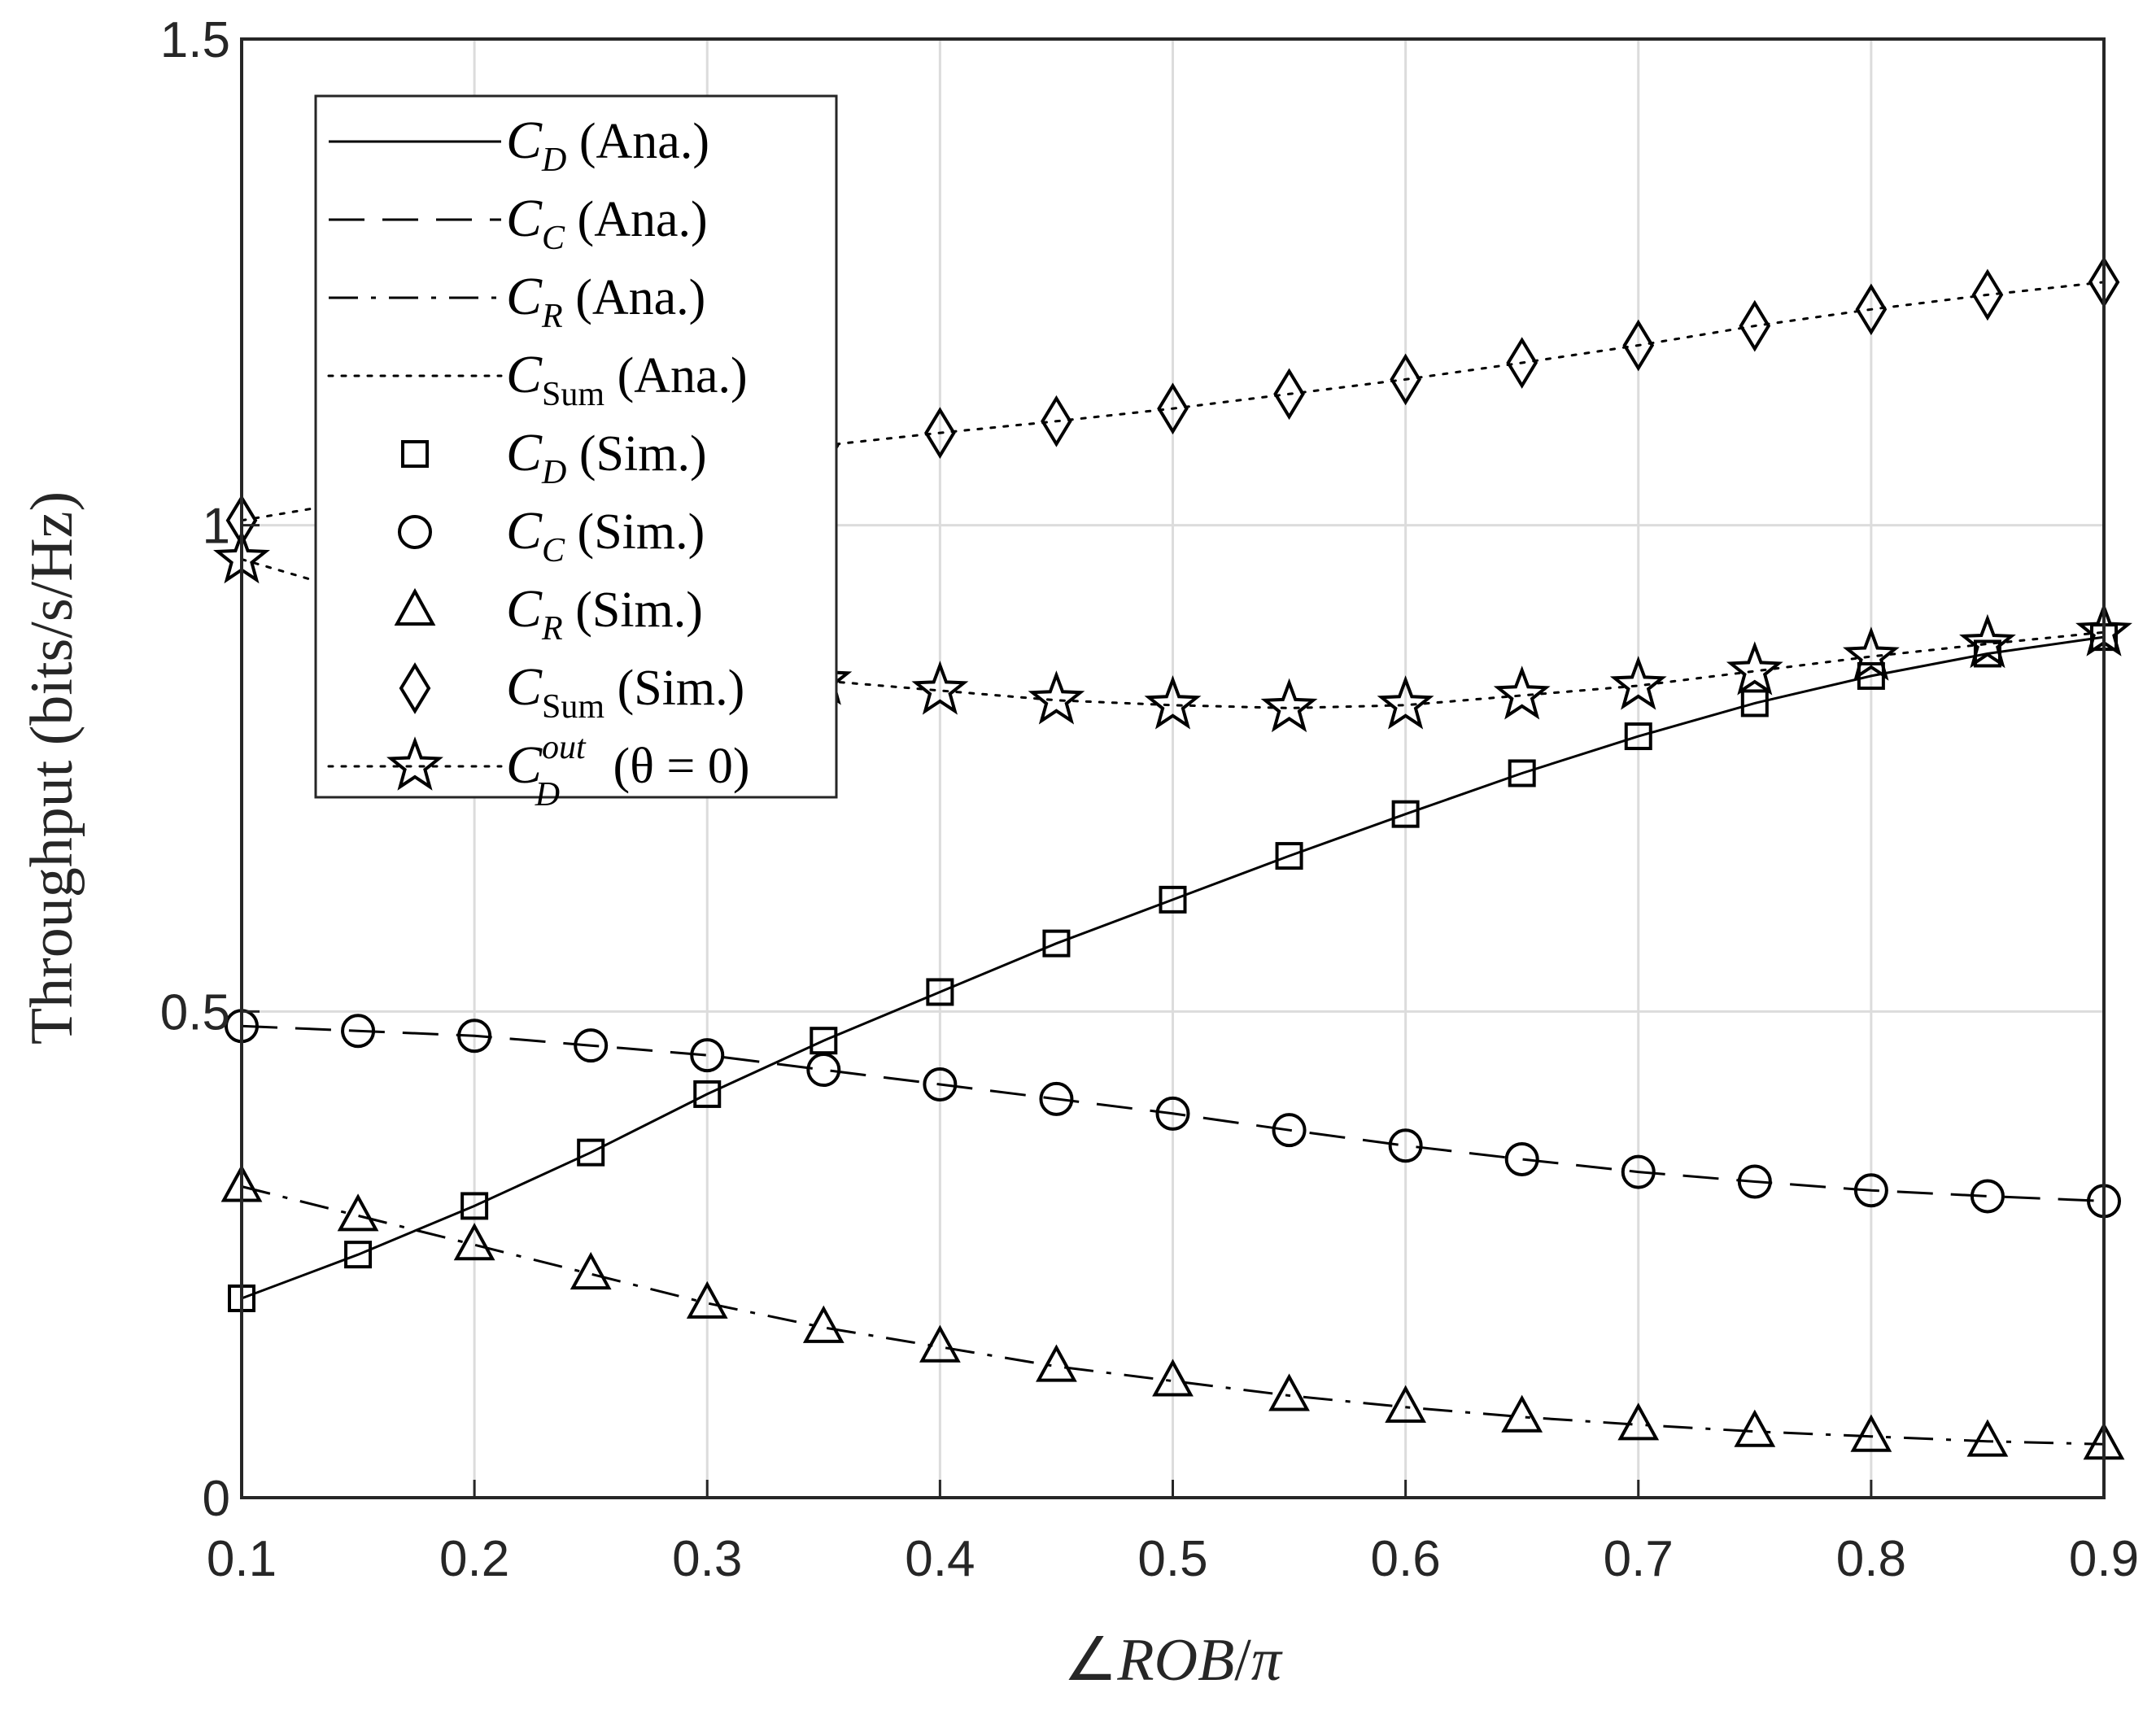 The height and width of the screenshot is (1710, 2156). I want to click on legend-label: CSum (Ana.), so click(627, 379).